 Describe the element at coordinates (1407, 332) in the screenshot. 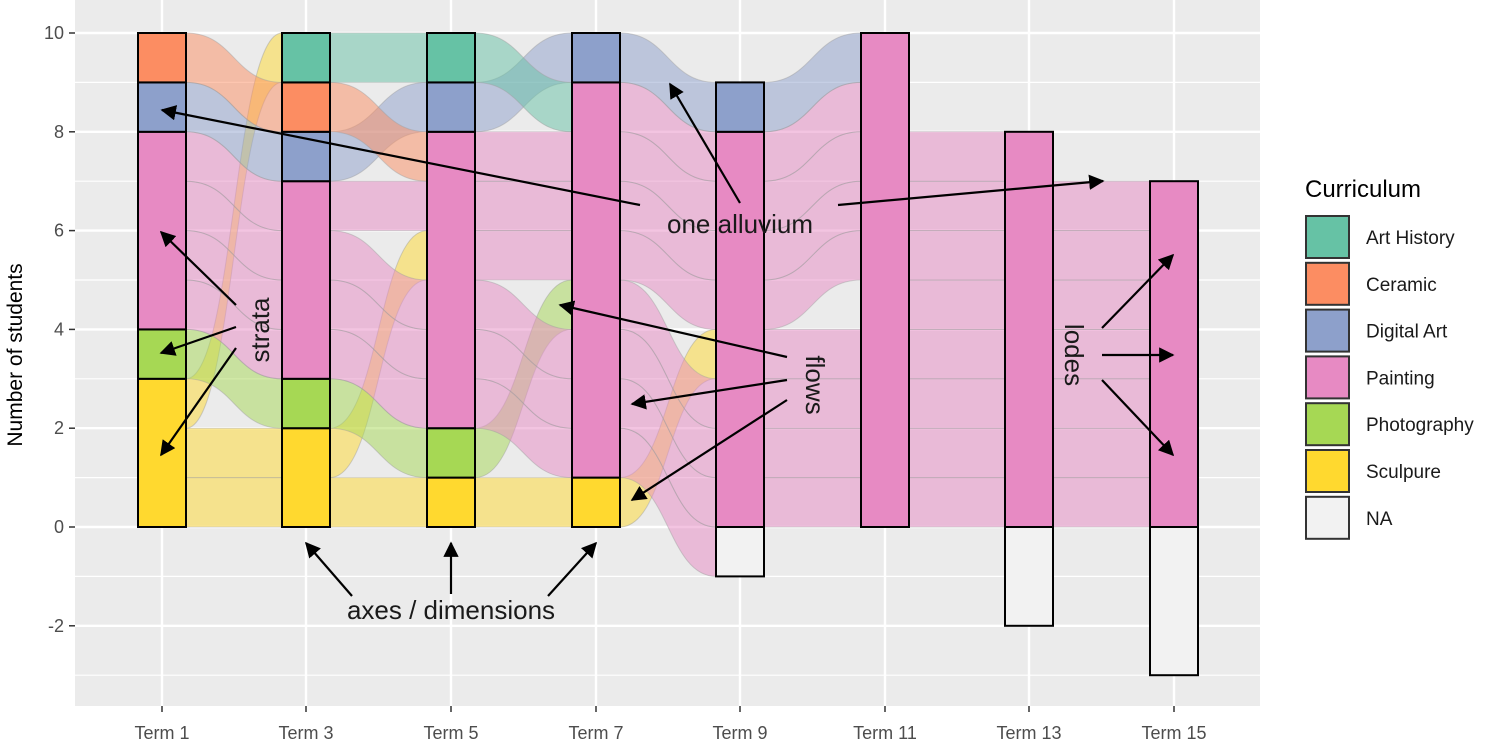

I see `legend-label: Digital Art` at that location.